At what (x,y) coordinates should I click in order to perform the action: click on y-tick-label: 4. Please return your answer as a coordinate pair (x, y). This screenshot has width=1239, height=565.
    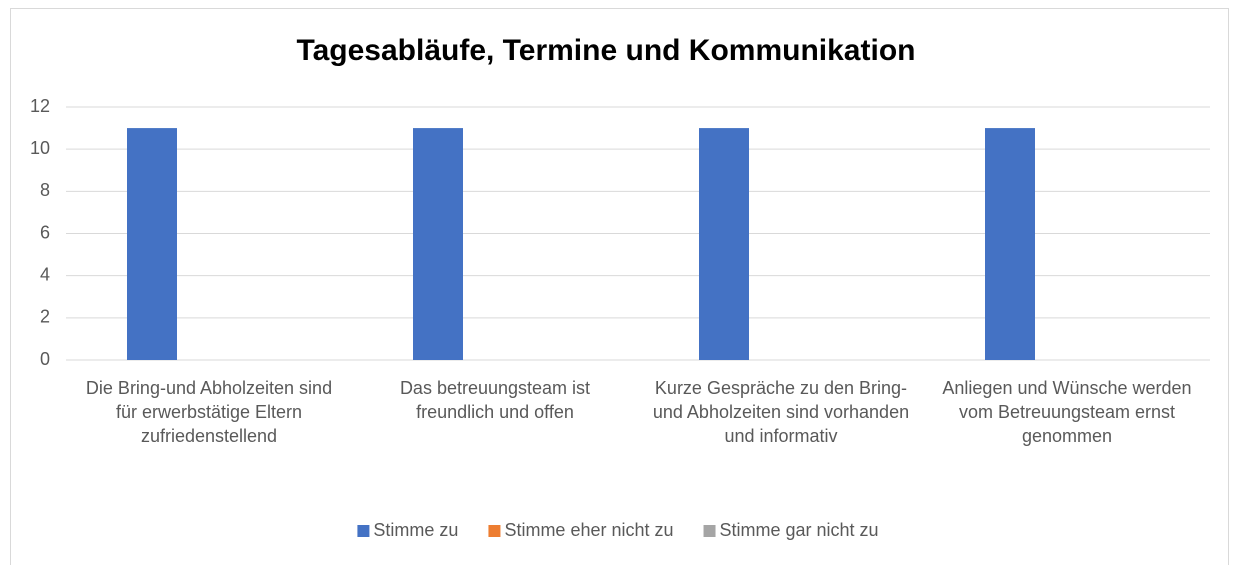
    Looking at the image, I should click on (45, 274).